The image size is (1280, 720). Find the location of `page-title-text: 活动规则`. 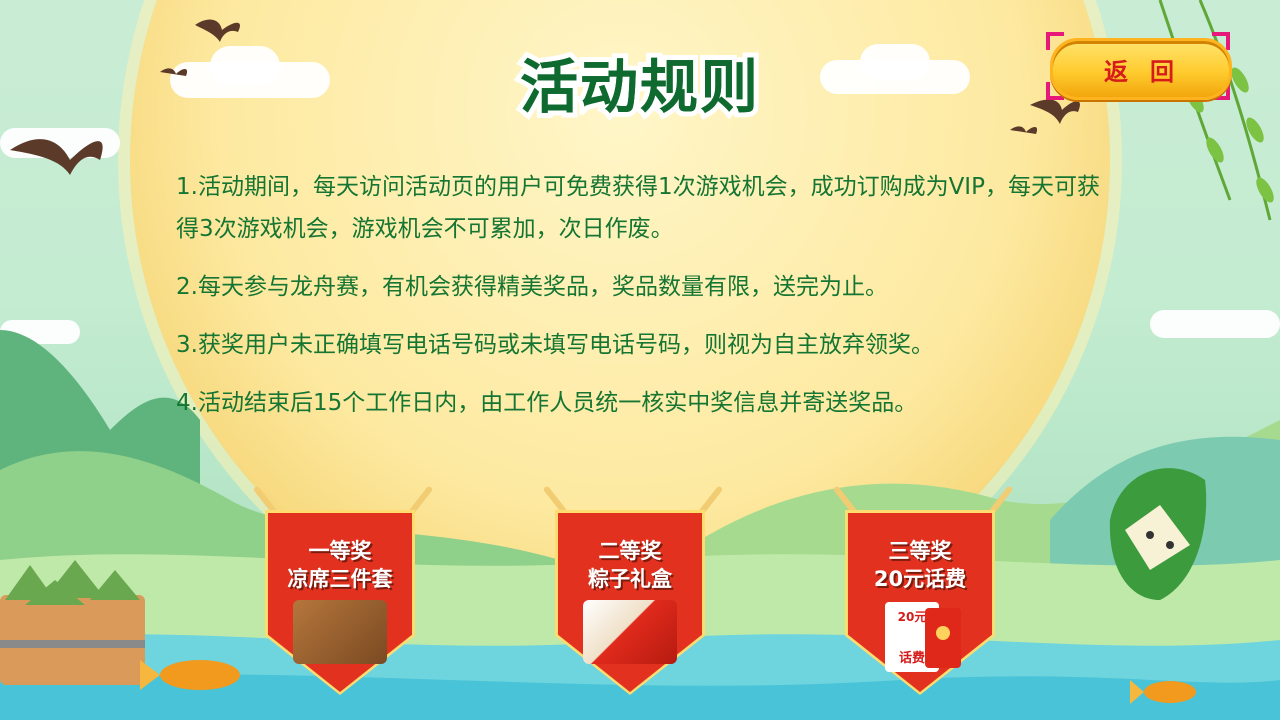

page-title-text: 活动规则 is located at coordinates (639, 87).